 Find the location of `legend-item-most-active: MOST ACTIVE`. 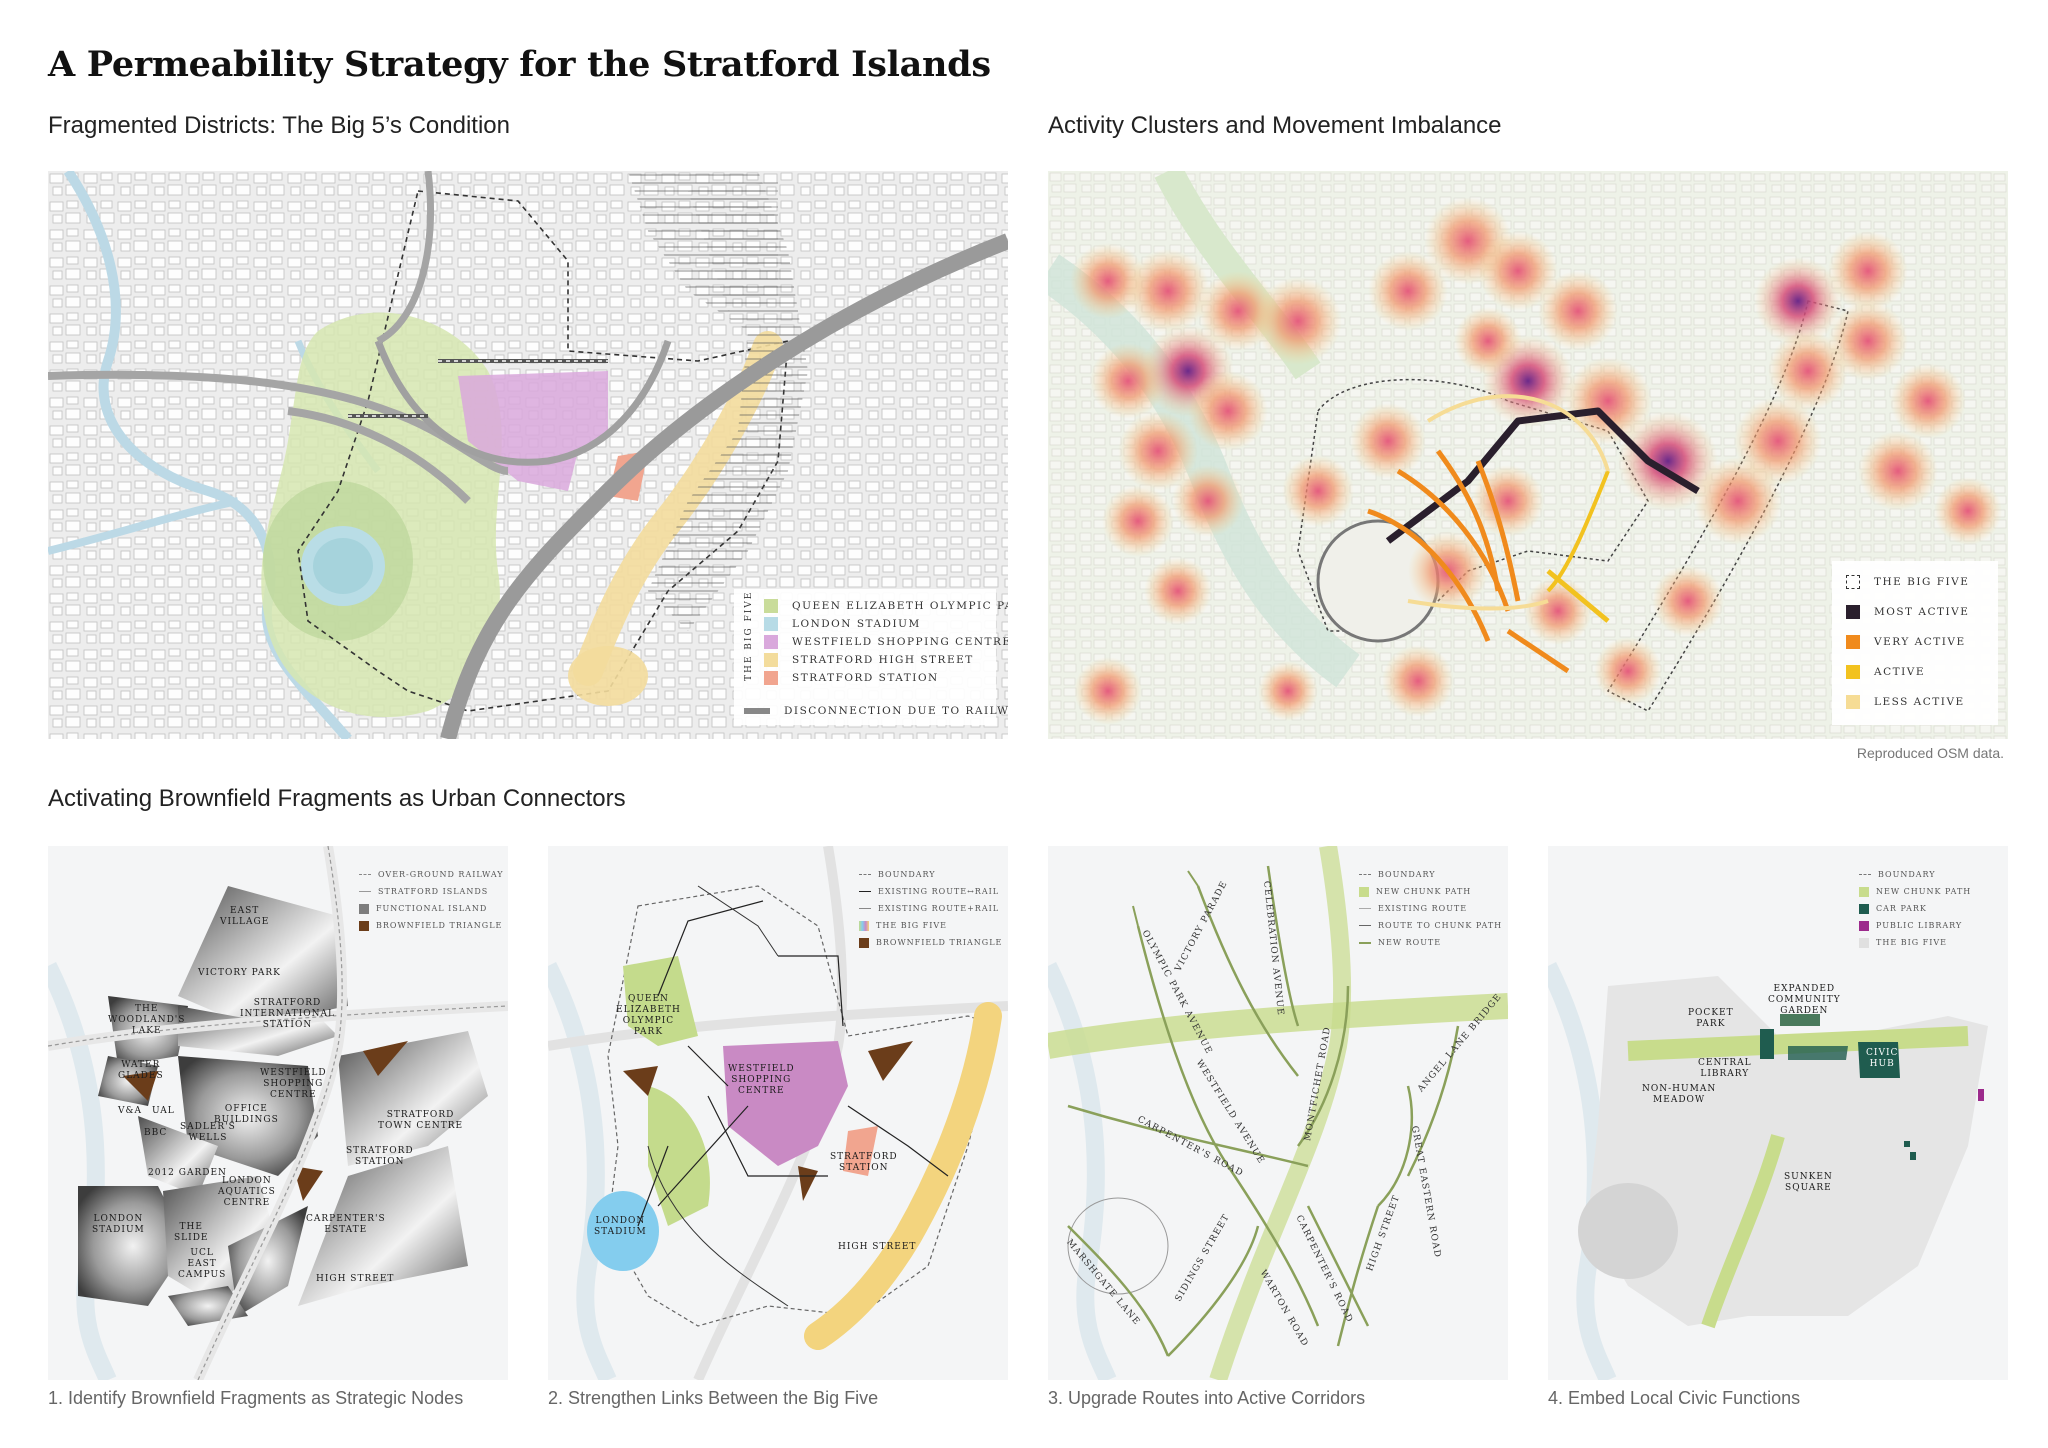

legend-item-most-active: MOST ACTIVE is located at coordinates (1907, 612).